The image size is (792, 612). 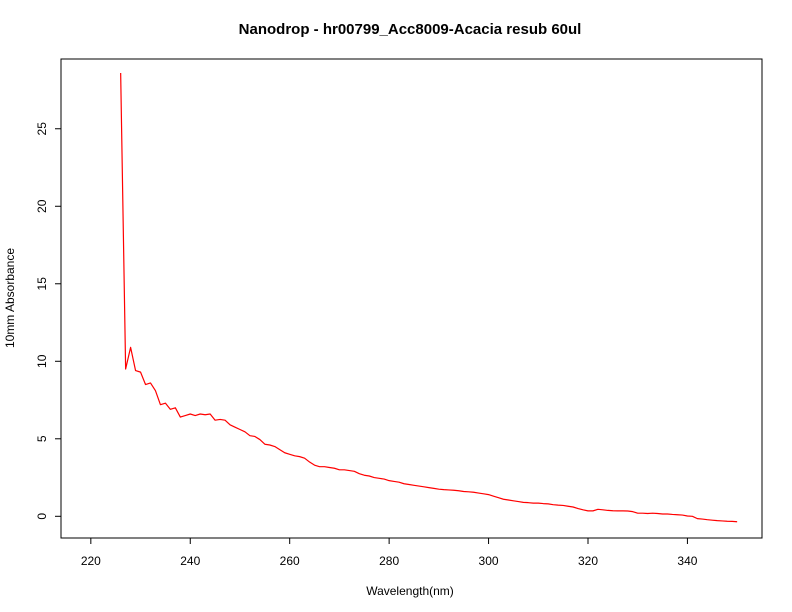 What do you see at coordinates (42, 284) in the screenshot?
I see `y-tick-label: 15` at bounding box center [42, 284].